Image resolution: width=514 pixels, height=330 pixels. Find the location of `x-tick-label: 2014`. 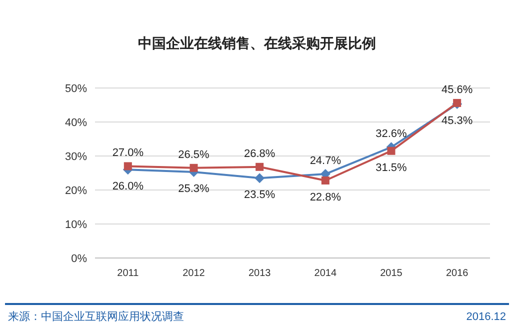

x-tick-label: 2014 is located at coordinates (325, 273).